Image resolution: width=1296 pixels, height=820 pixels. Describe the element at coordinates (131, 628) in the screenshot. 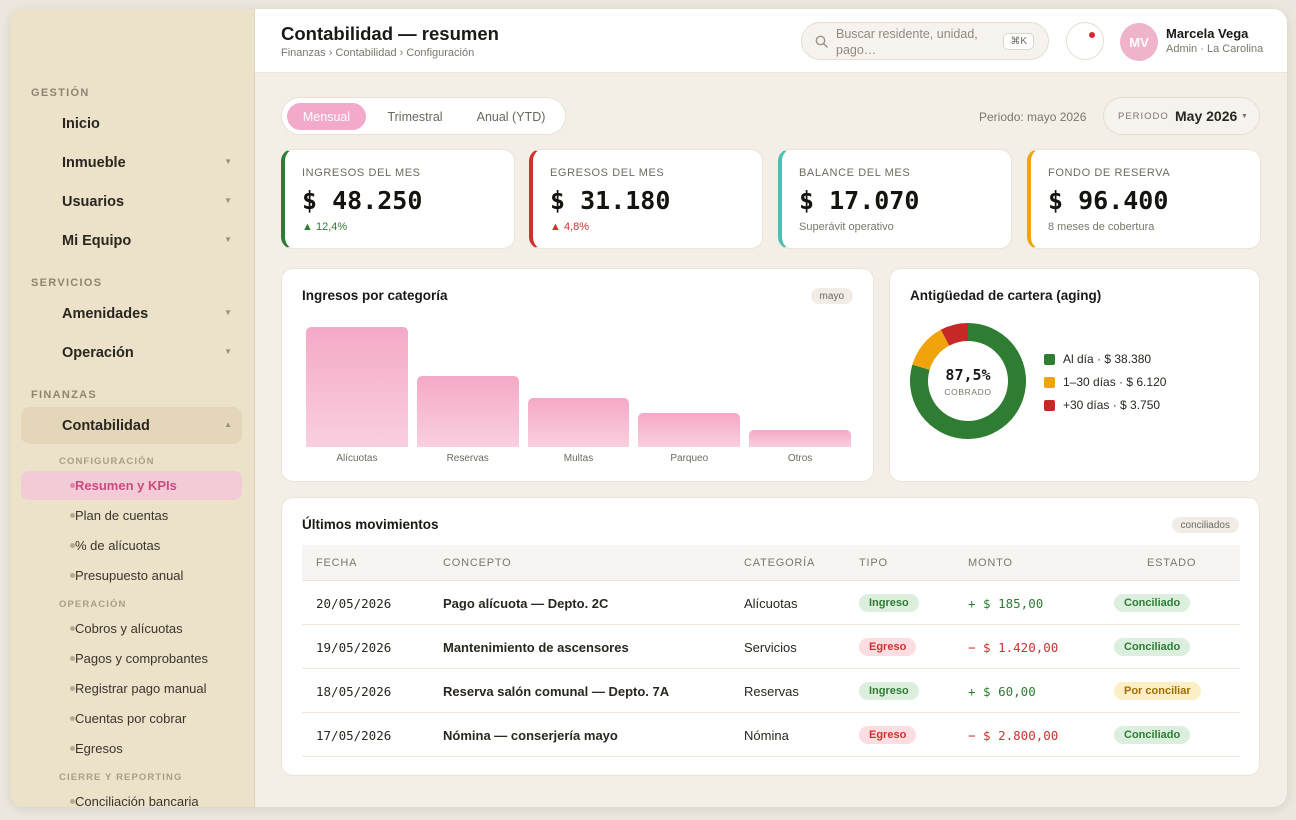

I see `sidebar-subitem-cobros: Cobros y alícuotas` at that location.